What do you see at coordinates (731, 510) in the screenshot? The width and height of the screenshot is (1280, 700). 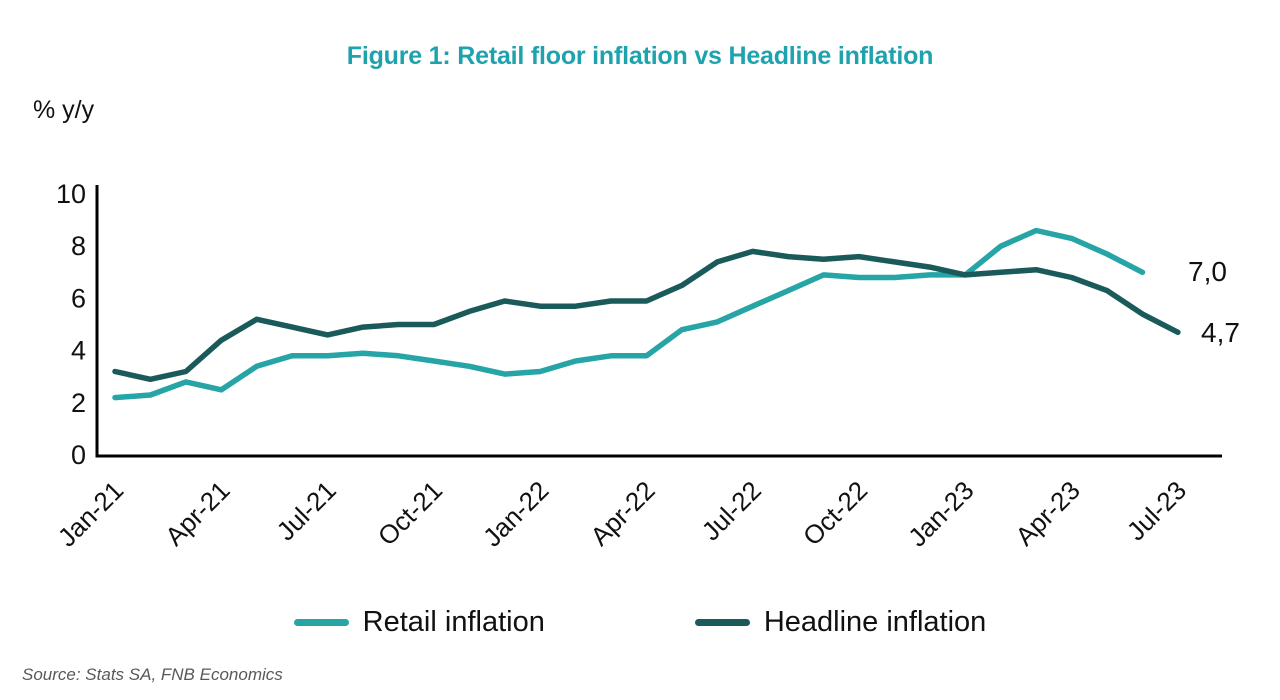 I see `x-axis-tick-label: Jul-22` at bounding box center [731, 510].